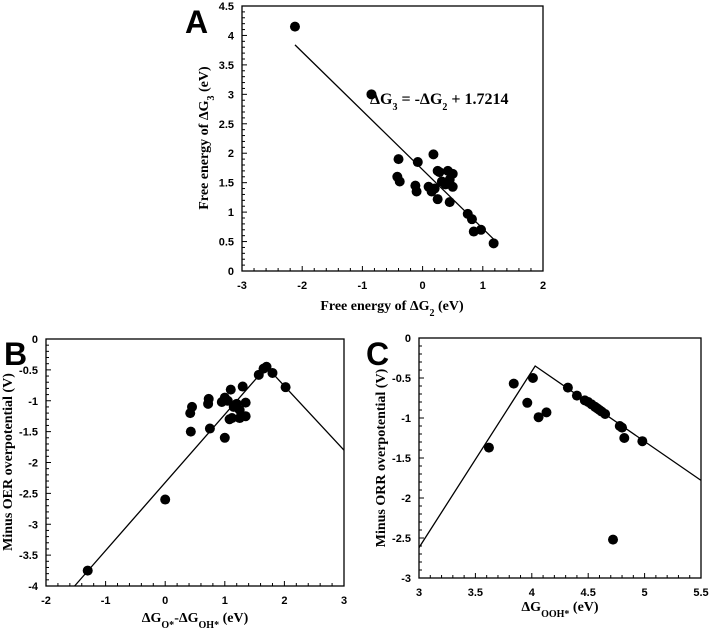 Image resolution: width=710 pixels, height=628 pixels. I want to click on x-axis-label: Free energy of ΔG2 (eV), so click(392, 309).